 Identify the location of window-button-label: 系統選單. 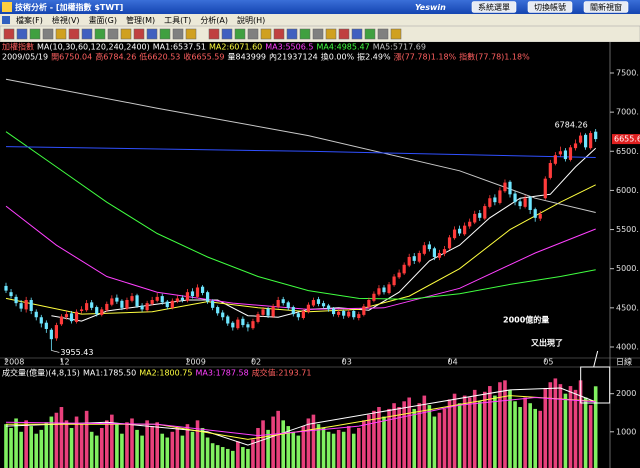
(494, 7).